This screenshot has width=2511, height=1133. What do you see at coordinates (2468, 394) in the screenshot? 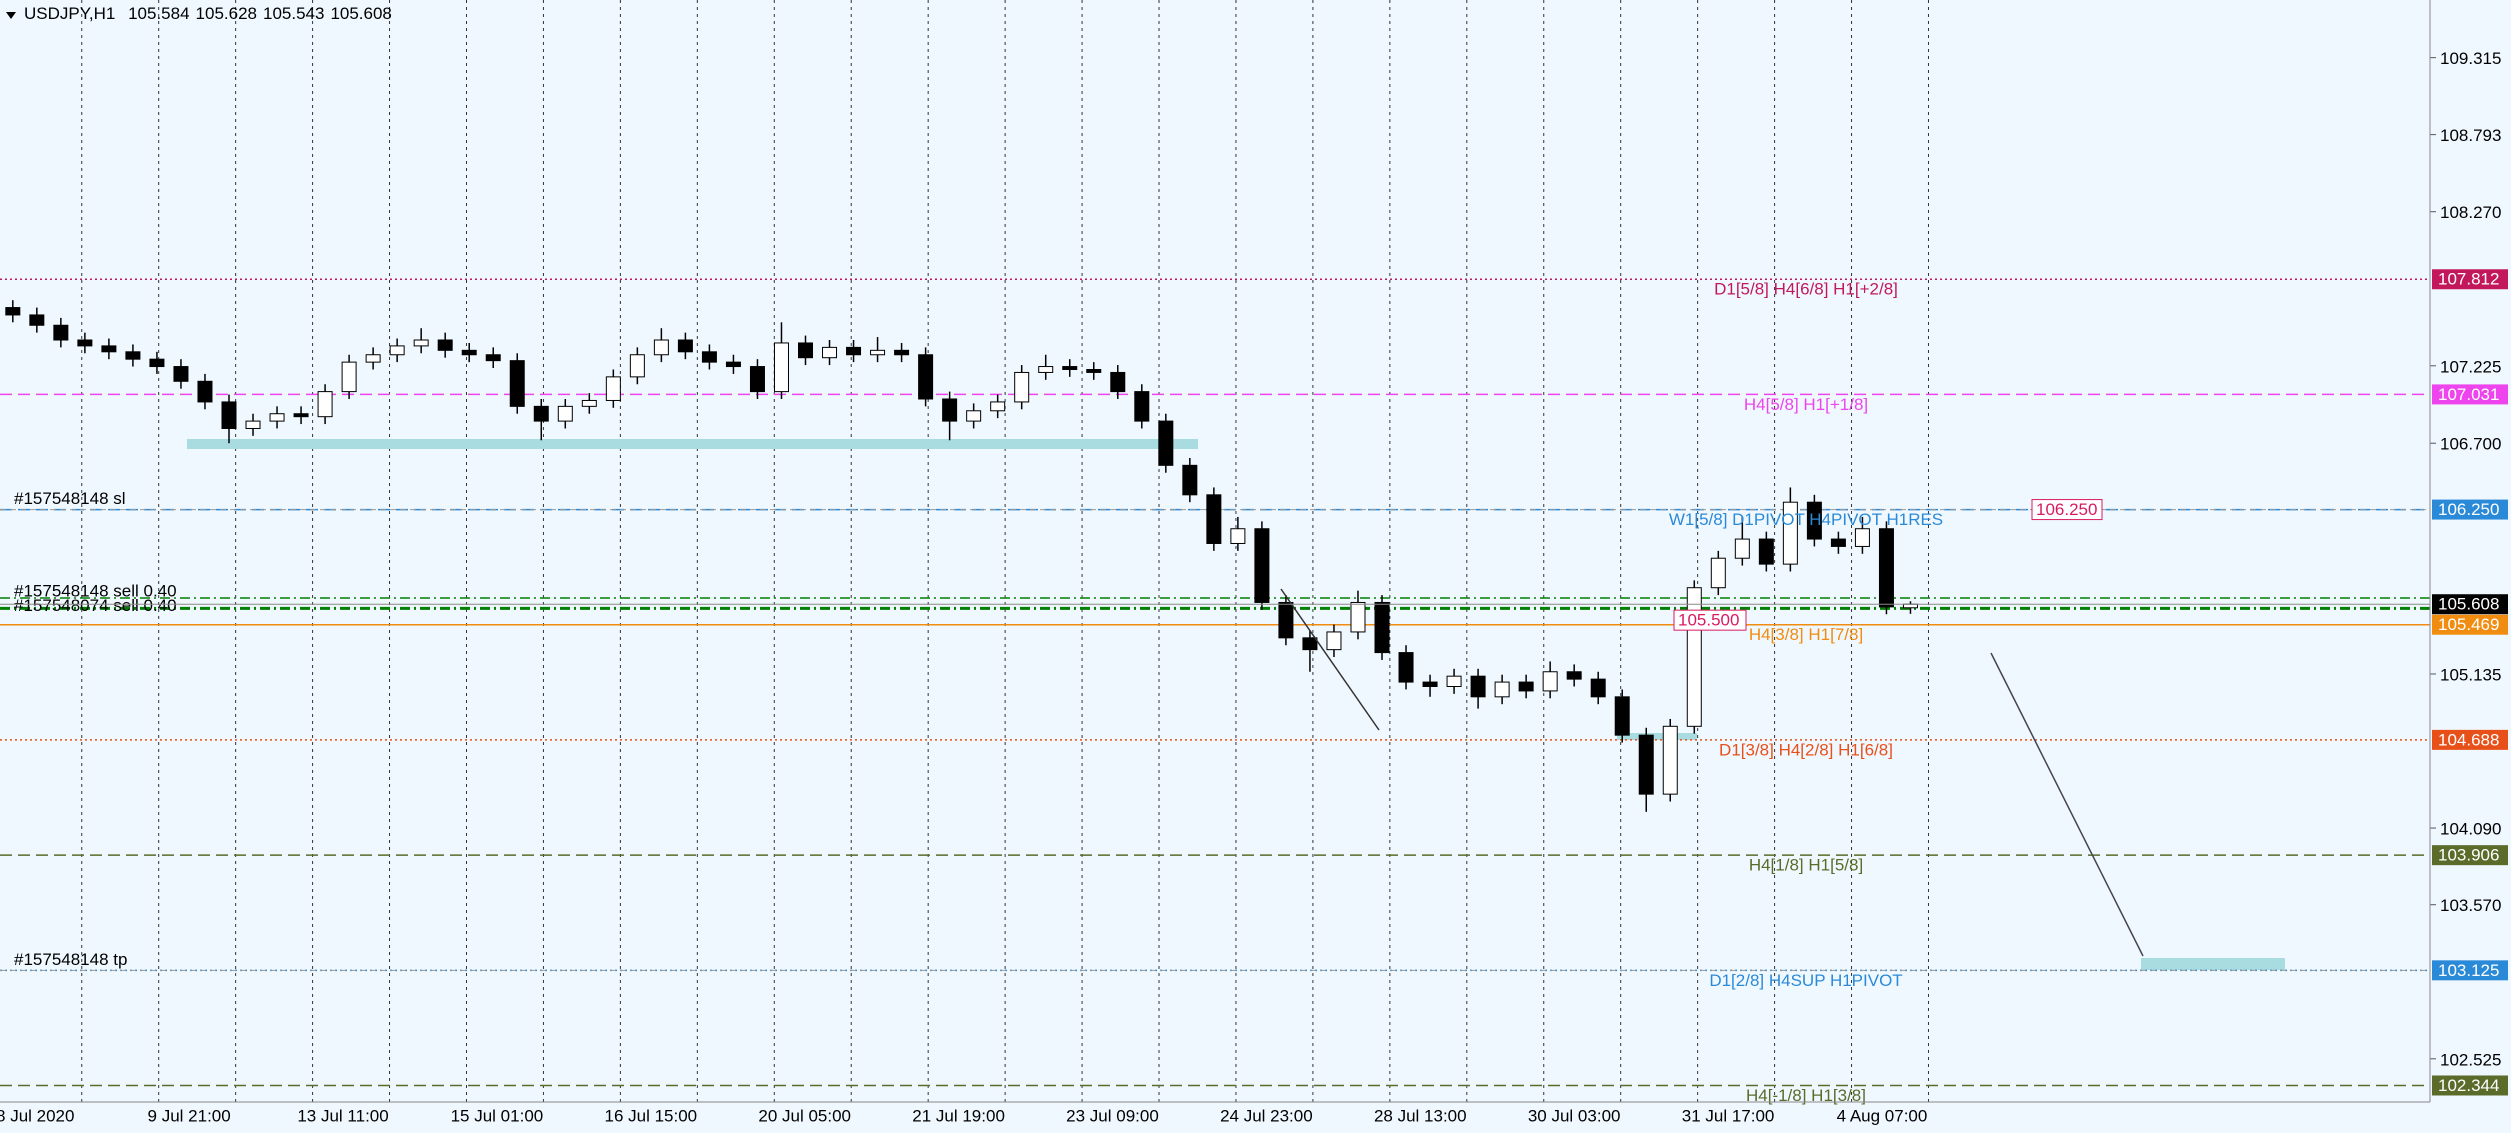
I see `level-price: 107.031` at bounding box center [2468, 394].